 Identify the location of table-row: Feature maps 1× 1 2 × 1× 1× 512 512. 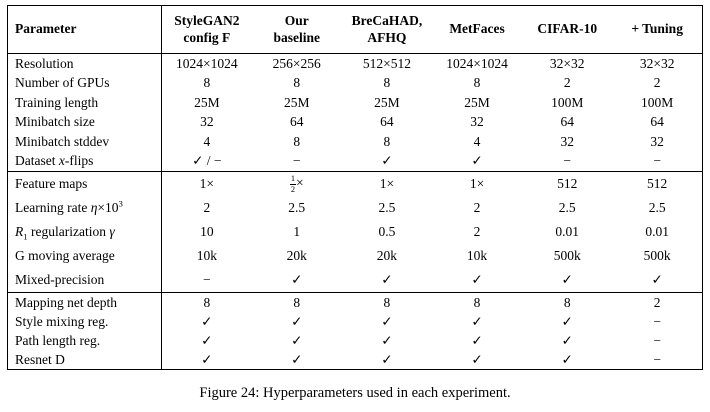
(355, 183).